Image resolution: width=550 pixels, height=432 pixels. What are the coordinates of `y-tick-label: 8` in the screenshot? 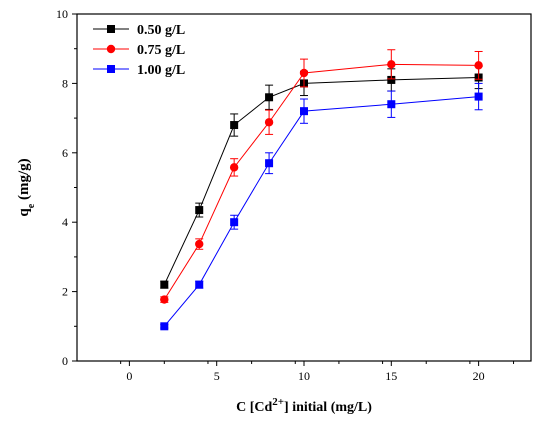 It's located at (65, 83).